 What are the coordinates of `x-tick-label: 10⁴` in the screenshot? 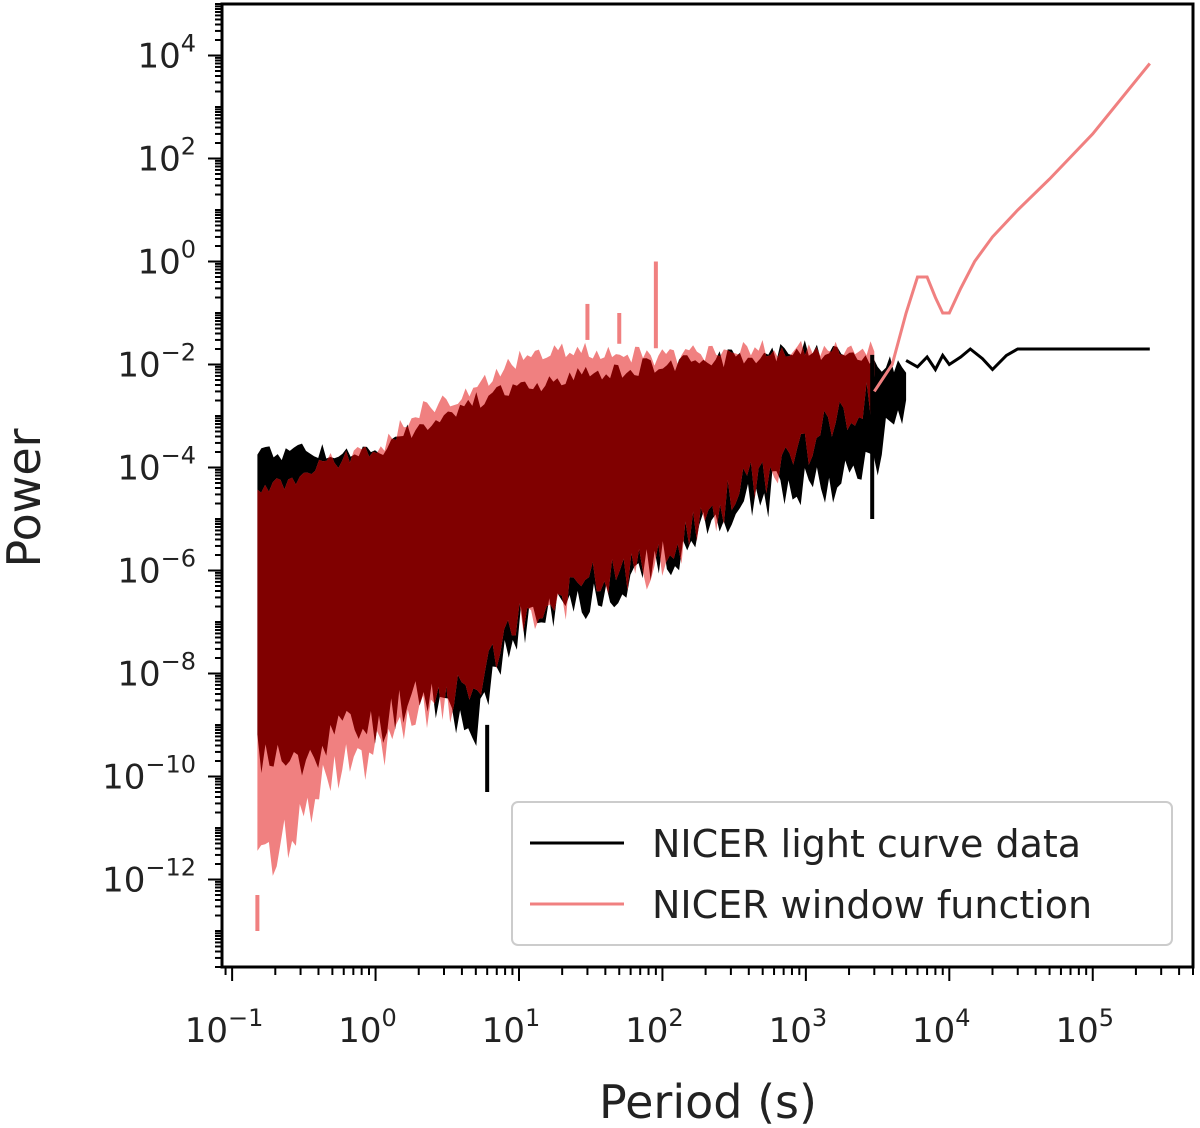 It's located at (941, 1027).